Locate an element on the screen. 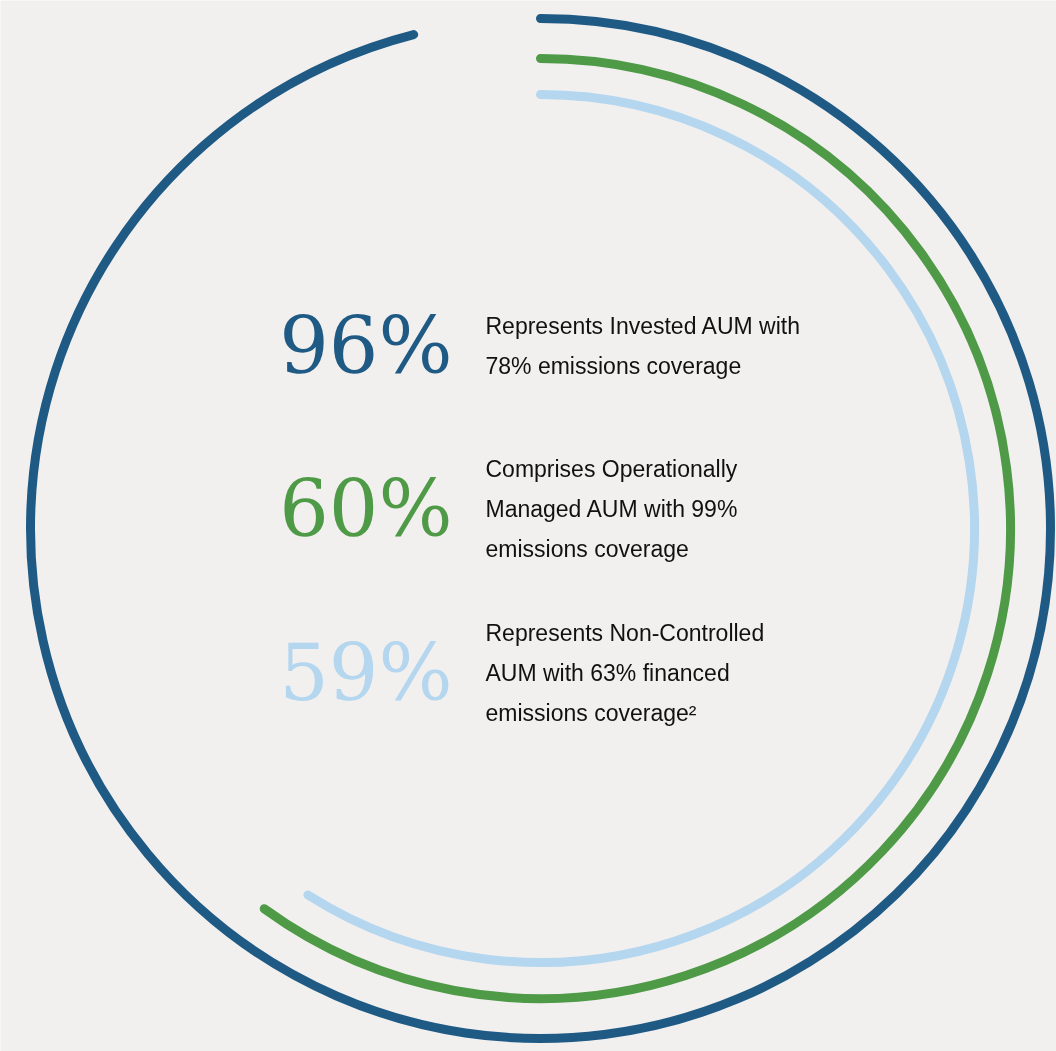 The height and width of the screenshot is (1051, 1056). data-label: 96% is located at coordinates (366, 345).